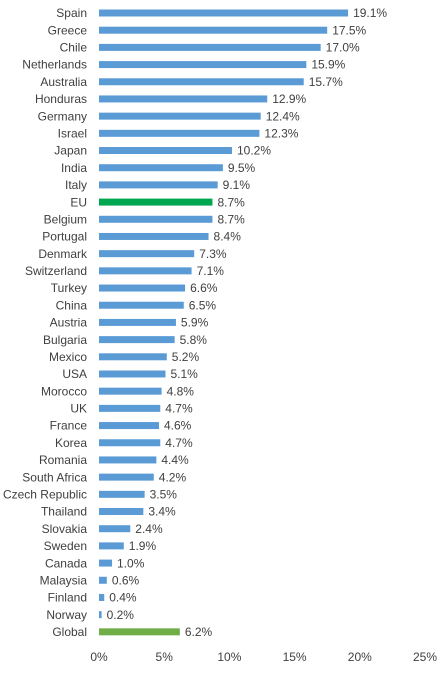  I want to click on y-tick-label: Australia, so click(63, 82).